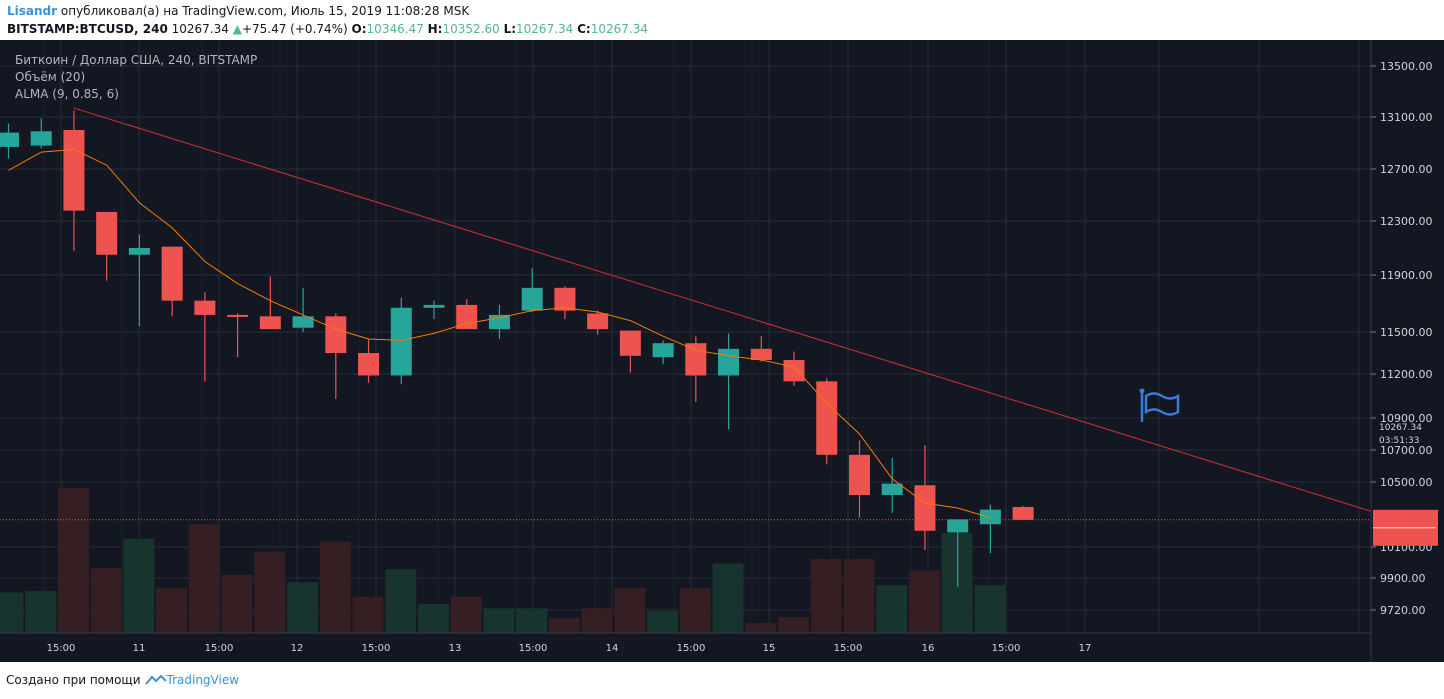 This screenshot has height=699, width=1444. I want to click on author-link: Lisandr, so click(32, 11).